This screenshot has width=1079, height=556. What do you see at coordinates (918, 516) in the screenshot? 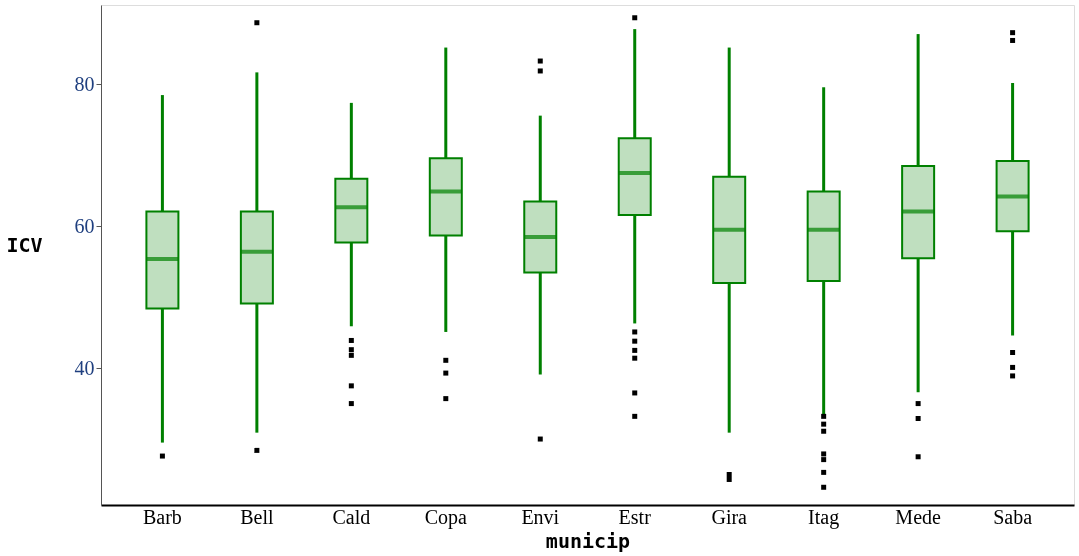
I see `x-tick-label: Mede` at bounding box center [918, 516].